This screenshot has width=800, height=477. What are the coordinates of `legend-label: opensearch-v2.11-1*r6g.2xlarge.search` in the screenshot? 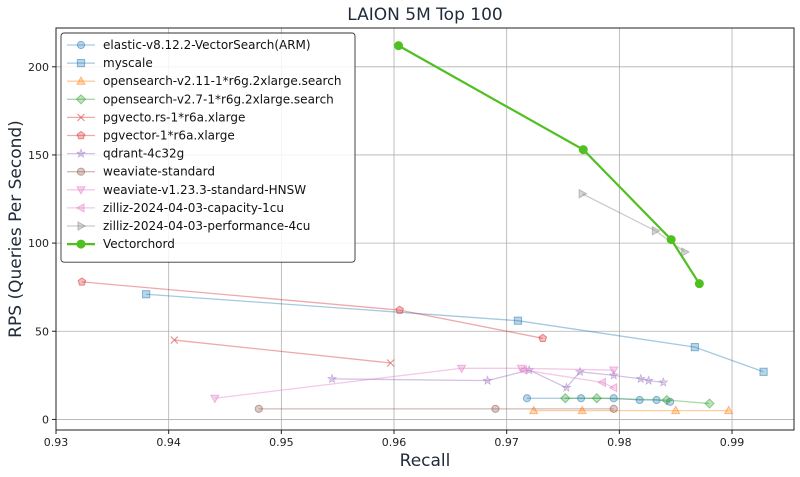 It's located at (222, 81).